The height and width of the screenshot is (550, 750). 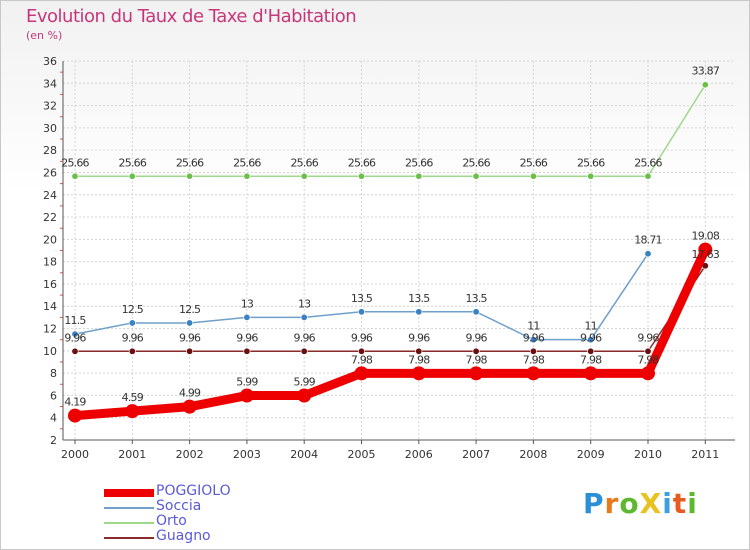 What do you see at coordinates (50, 239) in the screenshot?
I see `y-tick-label: 20` at bounding box center [50, 239].